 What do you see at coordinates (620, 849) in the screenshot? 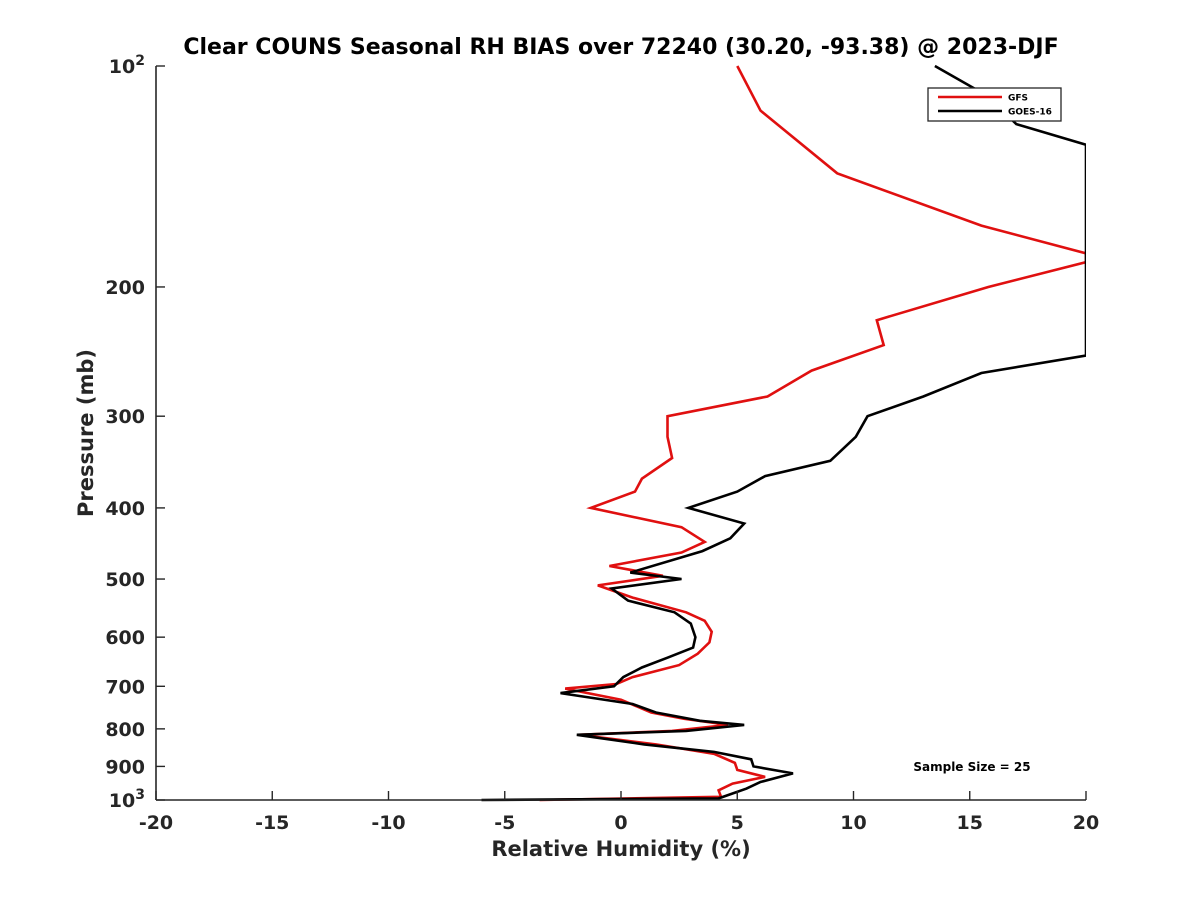
I see `x-axis-label: Relative Humidity (%)` at bounding box center [620, 849].